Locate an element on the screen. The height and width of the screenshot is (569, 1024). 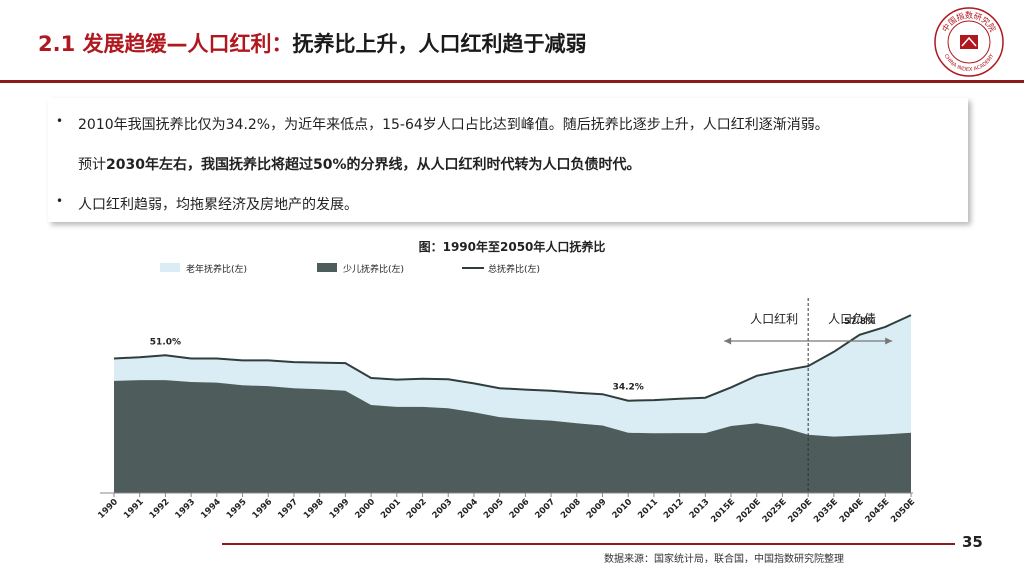
bullet-3-text: 人口红利趋弱，均拖累经济及房地产的发展。 is located at coordinates (218, 205).